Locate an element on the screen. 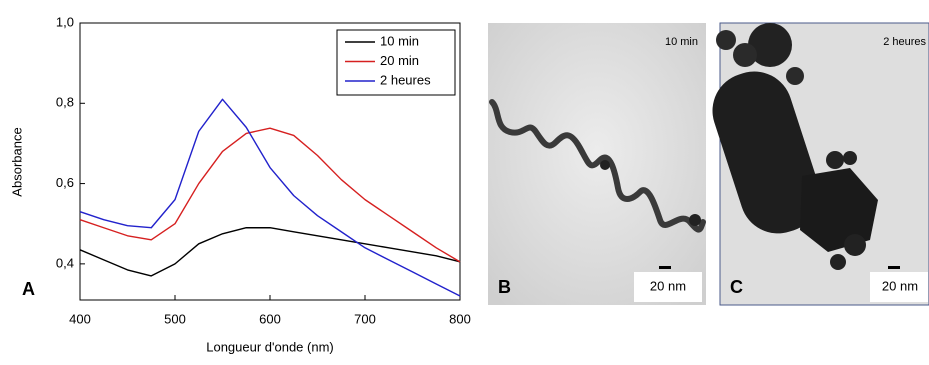 This screenshot has height=365, width=929. x-tick-label: 400 is located at coordinates (80, 318).